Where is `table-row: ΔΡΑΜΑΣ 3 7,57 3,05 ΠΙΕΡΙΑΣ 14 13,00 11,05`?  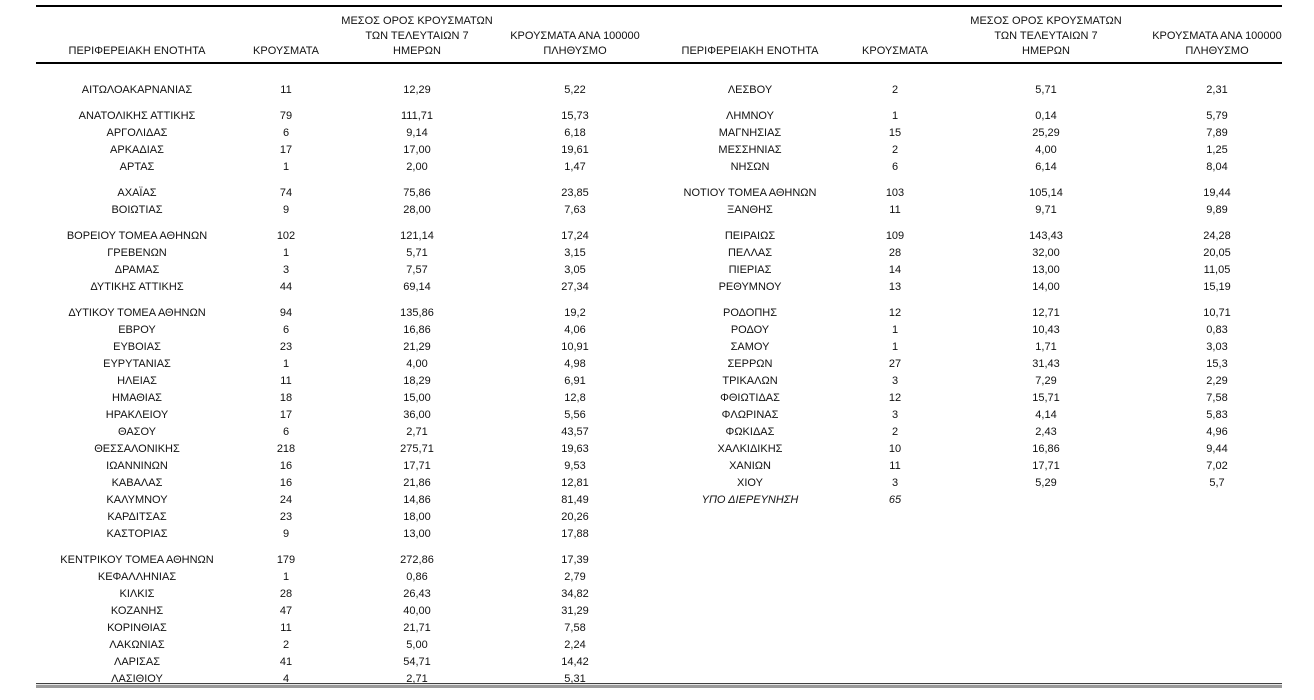
table-row: ΔΡΑΜΑΣ 3 7,57 3,05 ΠΙΕΡΙΑΣ 14 13,00 11,05 is located at coordinates (659, 270).